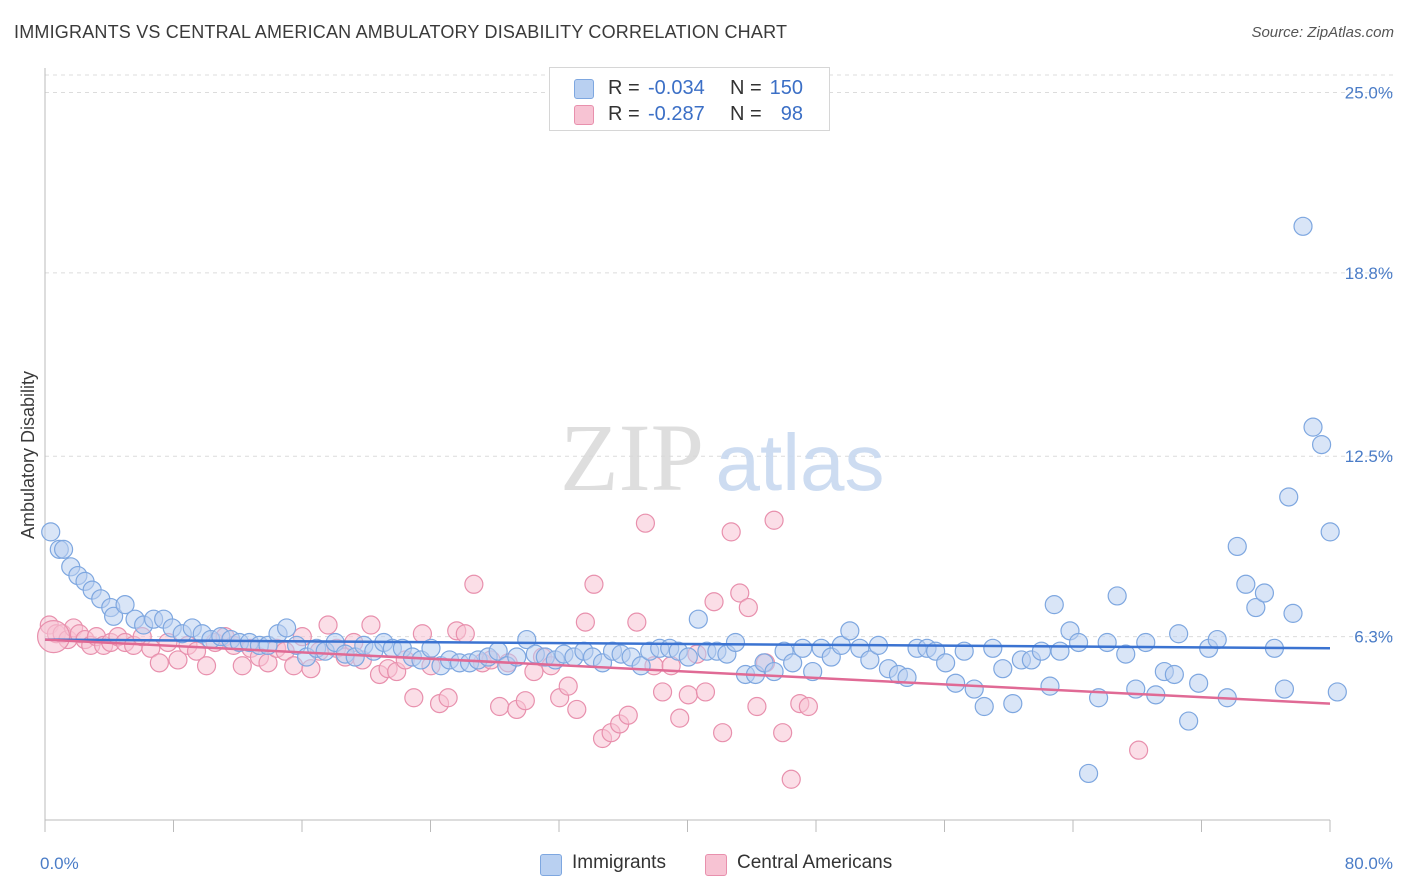 The width and height of the screenshot is (1406, 892). I want to click on y-axis-label: Ambulatory Disability, so click(28, 455).